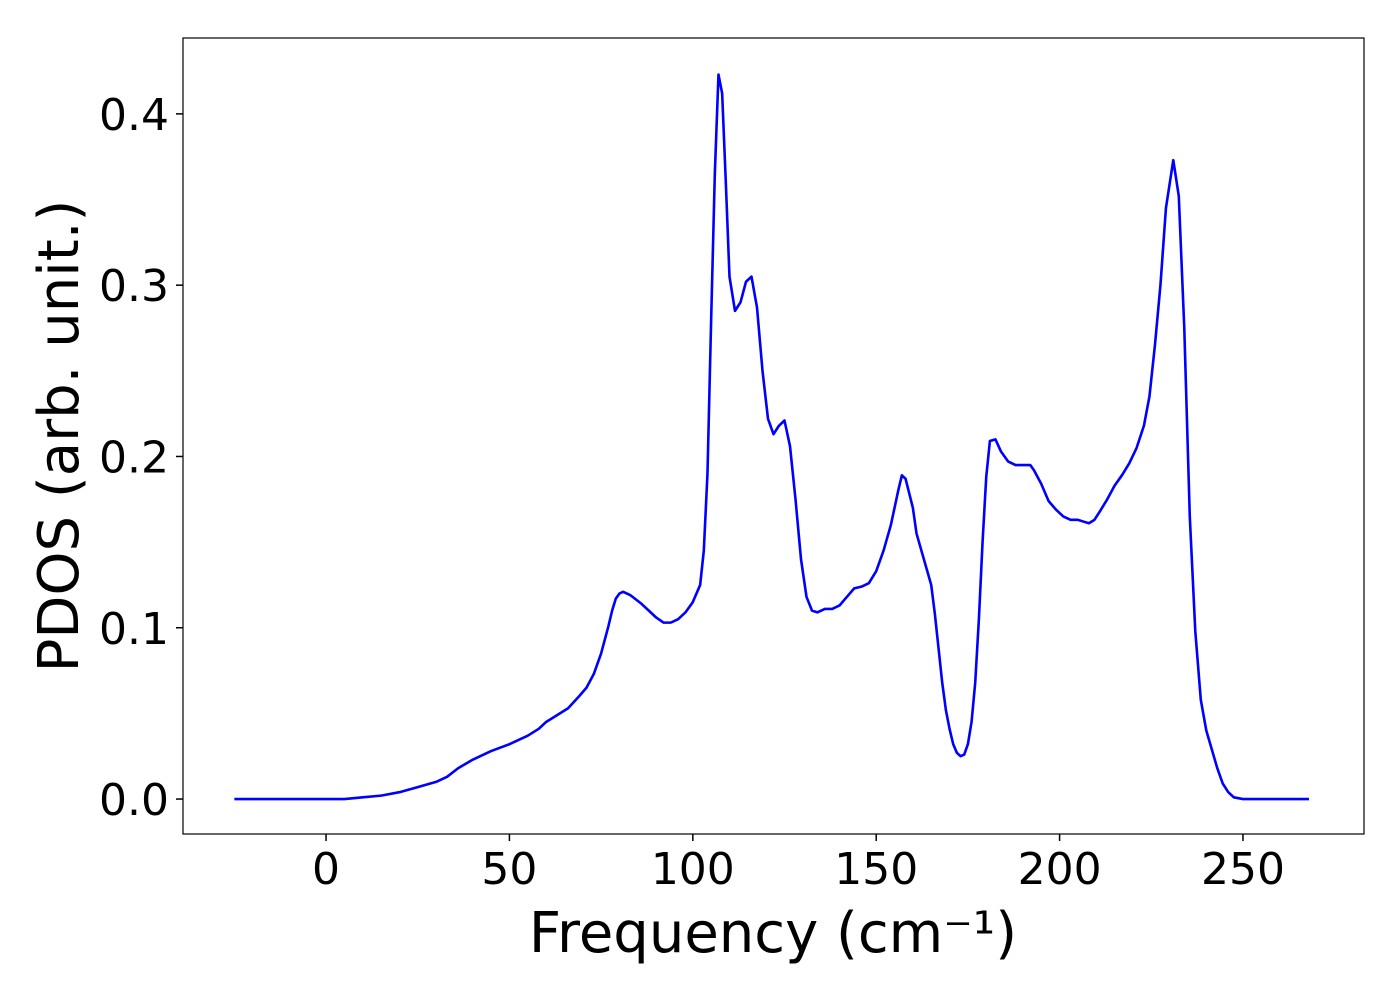 Image resolution: width=1400 pixels, height=1000 pixels. What do you see at coordinates (59, 436) in the screenshot?
I see `y-axis-label: PDOS (arb. unit.)` at bounding box center [59, 436].